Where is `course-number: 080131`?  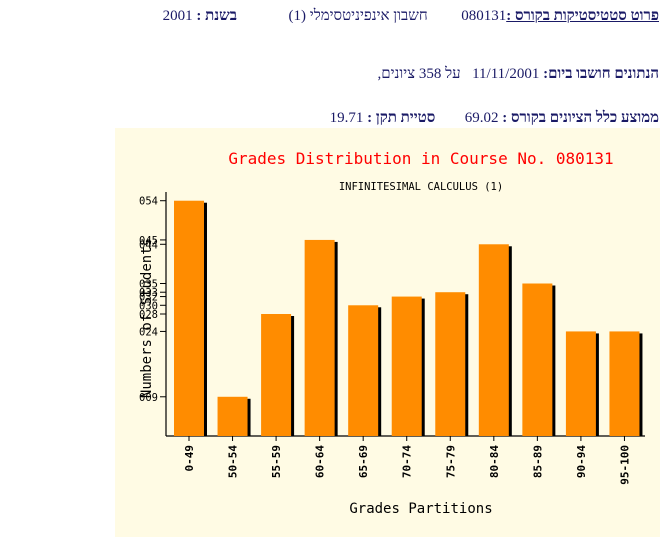
course-number: 080131 is located at coordinates (484, 16).